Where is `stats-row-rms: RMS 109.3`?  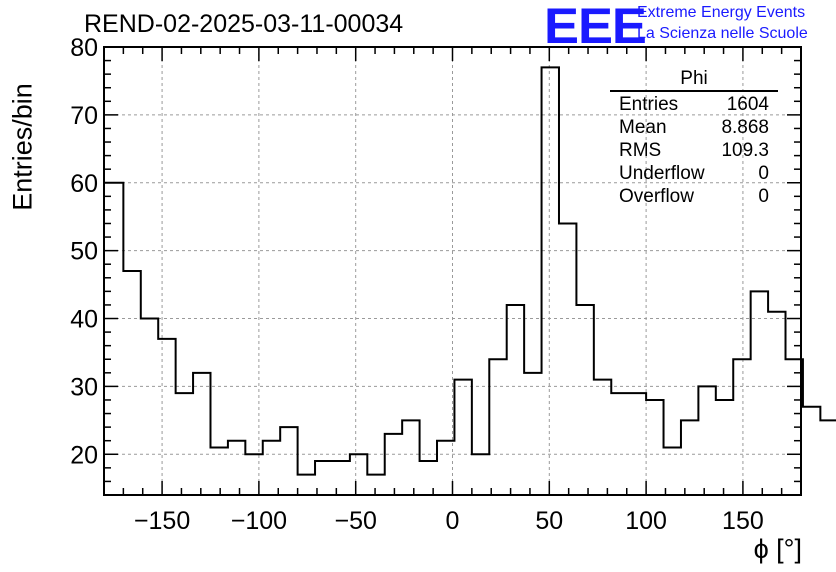
stats-row-rms: RMS 109.3 is located at coordinates (694, 150).